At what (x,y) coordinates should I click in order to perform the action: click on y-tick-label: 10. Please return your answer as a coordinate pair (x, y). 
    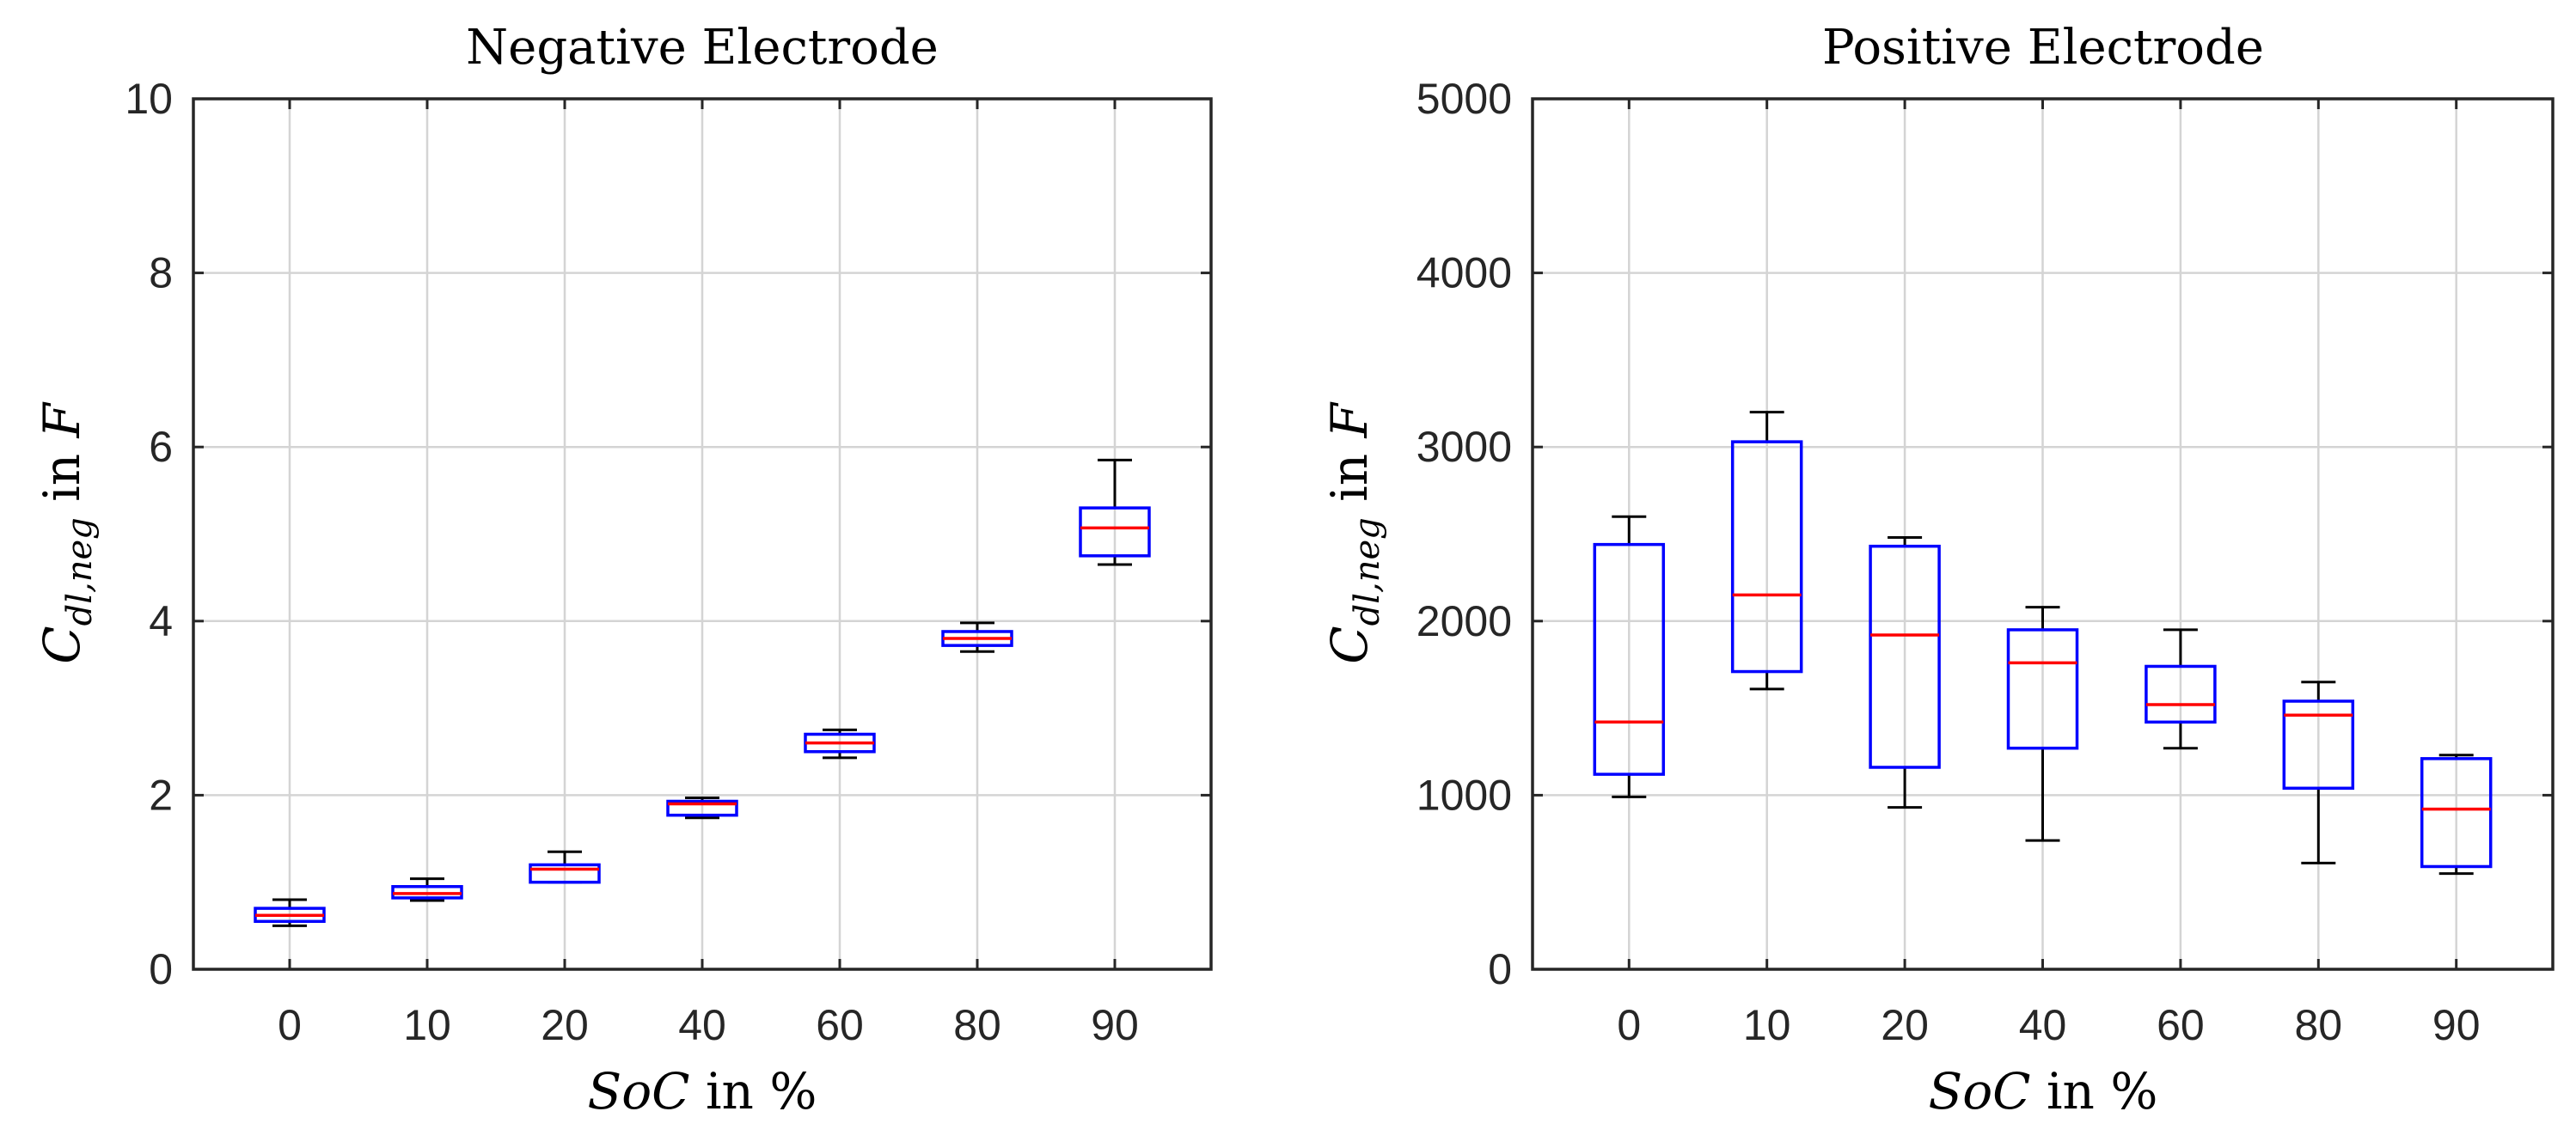
    Looking at the image, I should click on (149, 99).